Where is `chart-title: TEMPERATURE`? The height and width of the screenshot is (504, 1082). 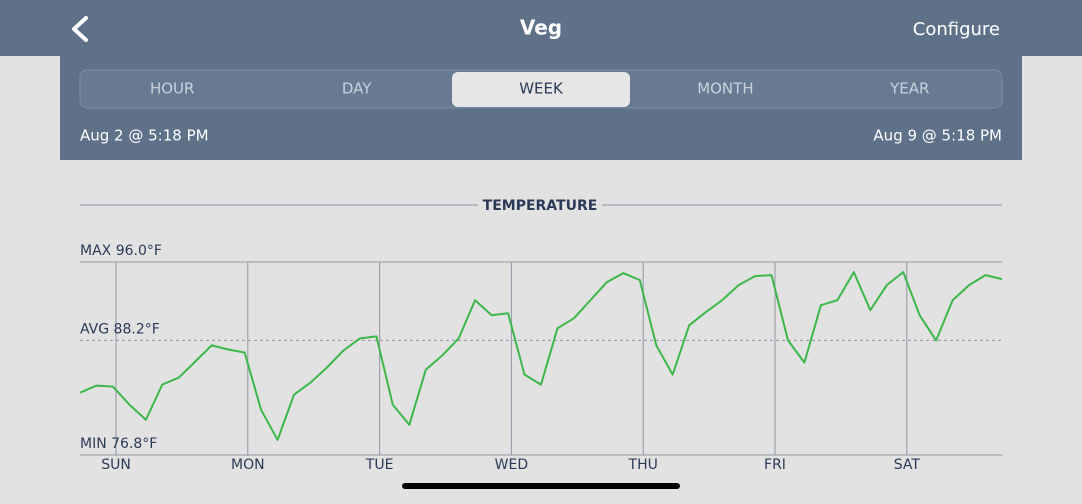
chart-title: TEMPERATURE is located at coordinates (540, 206).